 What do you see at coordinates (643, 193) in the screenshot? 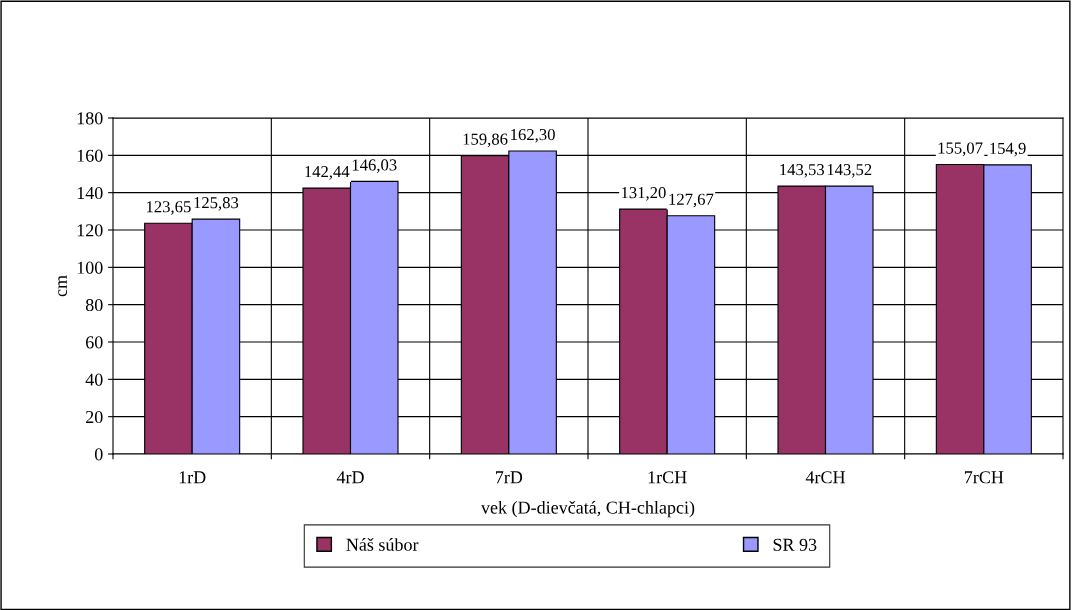
I see `data-label: 131,20` at bounding box center [643, 193].